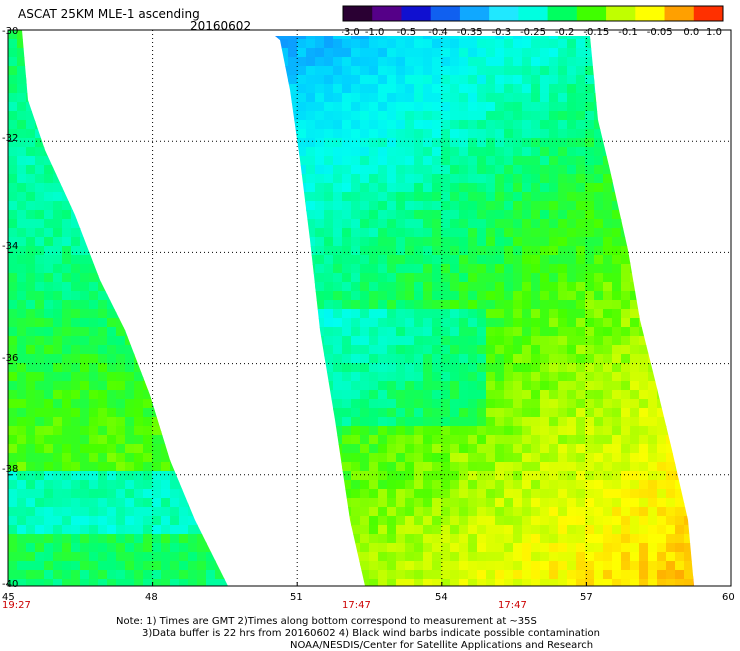  I want to click on y-tick-label: -34, so click(10, 246).